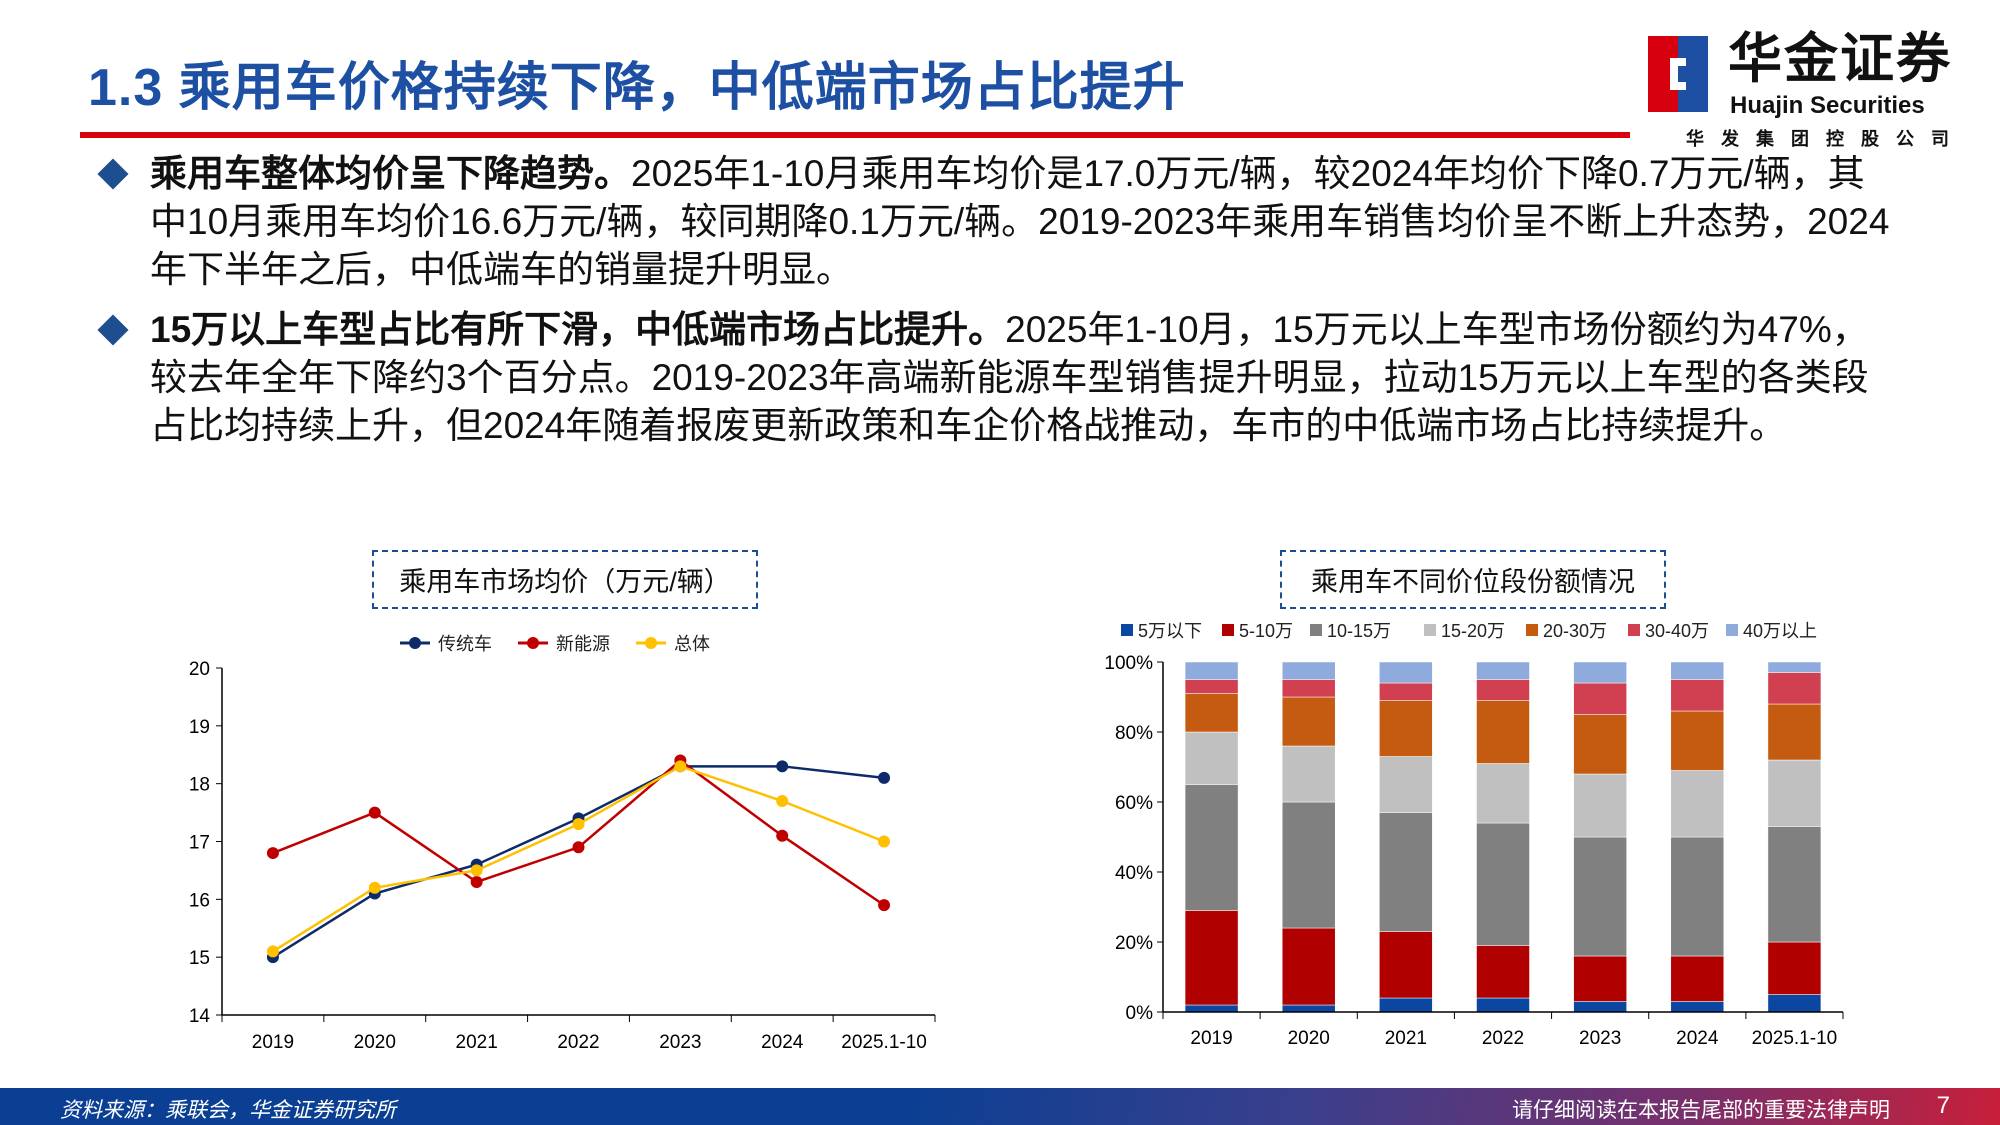 Image resolution: width=2000 pixels, height=1125 pixels. I want to click on logo-parent: 华发集团控股公司, so click(1826, 139).